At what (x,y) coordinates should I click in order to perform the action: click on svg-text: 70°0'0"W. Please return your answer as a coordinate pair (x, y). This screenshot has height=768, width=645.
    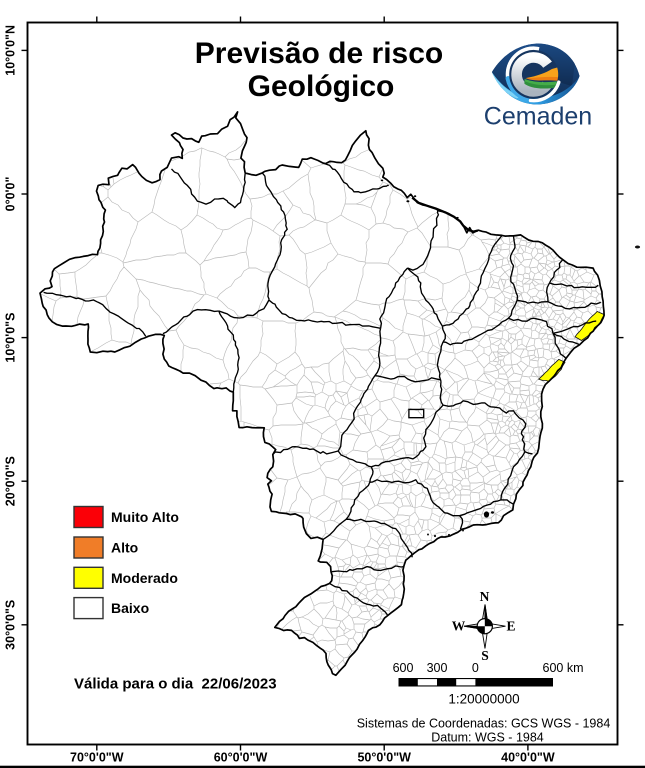
    Looking at the image, I should click on (97, 758).